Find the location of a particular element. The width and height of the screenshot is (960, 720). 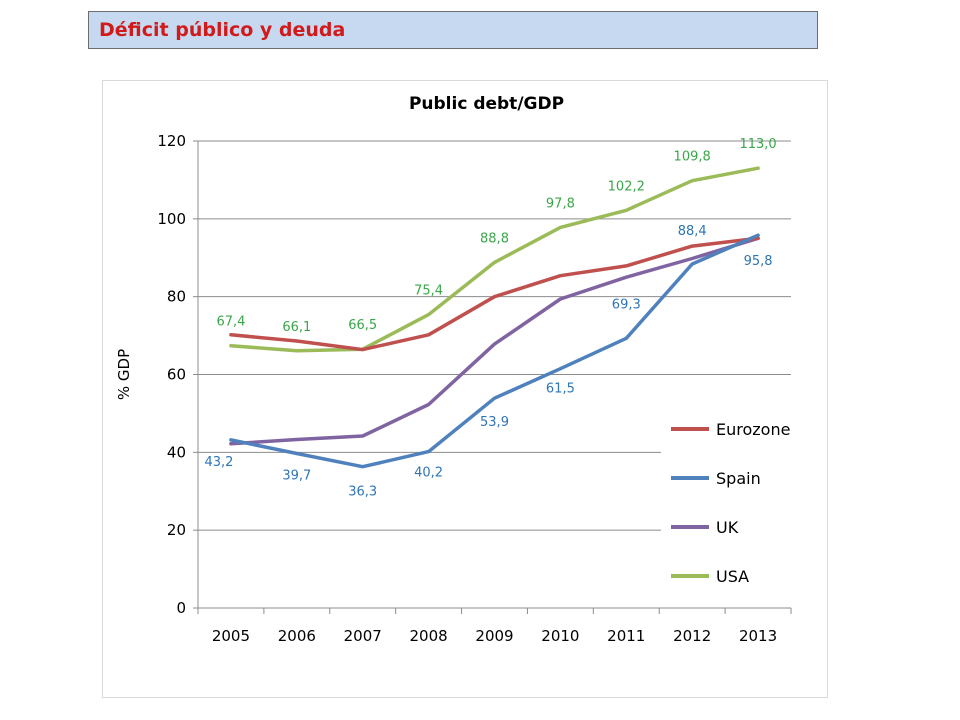

x-tick-label: 2013 is located at coordinates (758, 636).